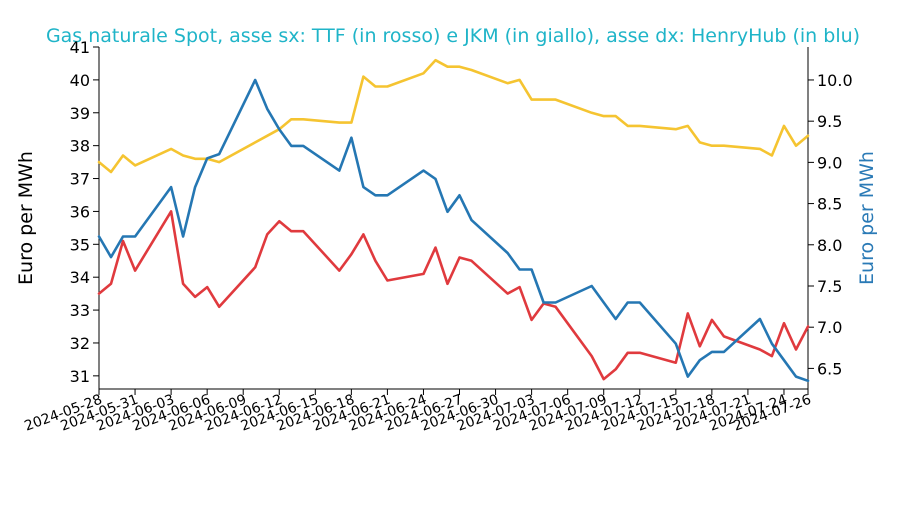 Image resolution: width=913 pixels, height=521 pixels. I want to click on y-tick-right-label: 6.5, so click(829, 368).